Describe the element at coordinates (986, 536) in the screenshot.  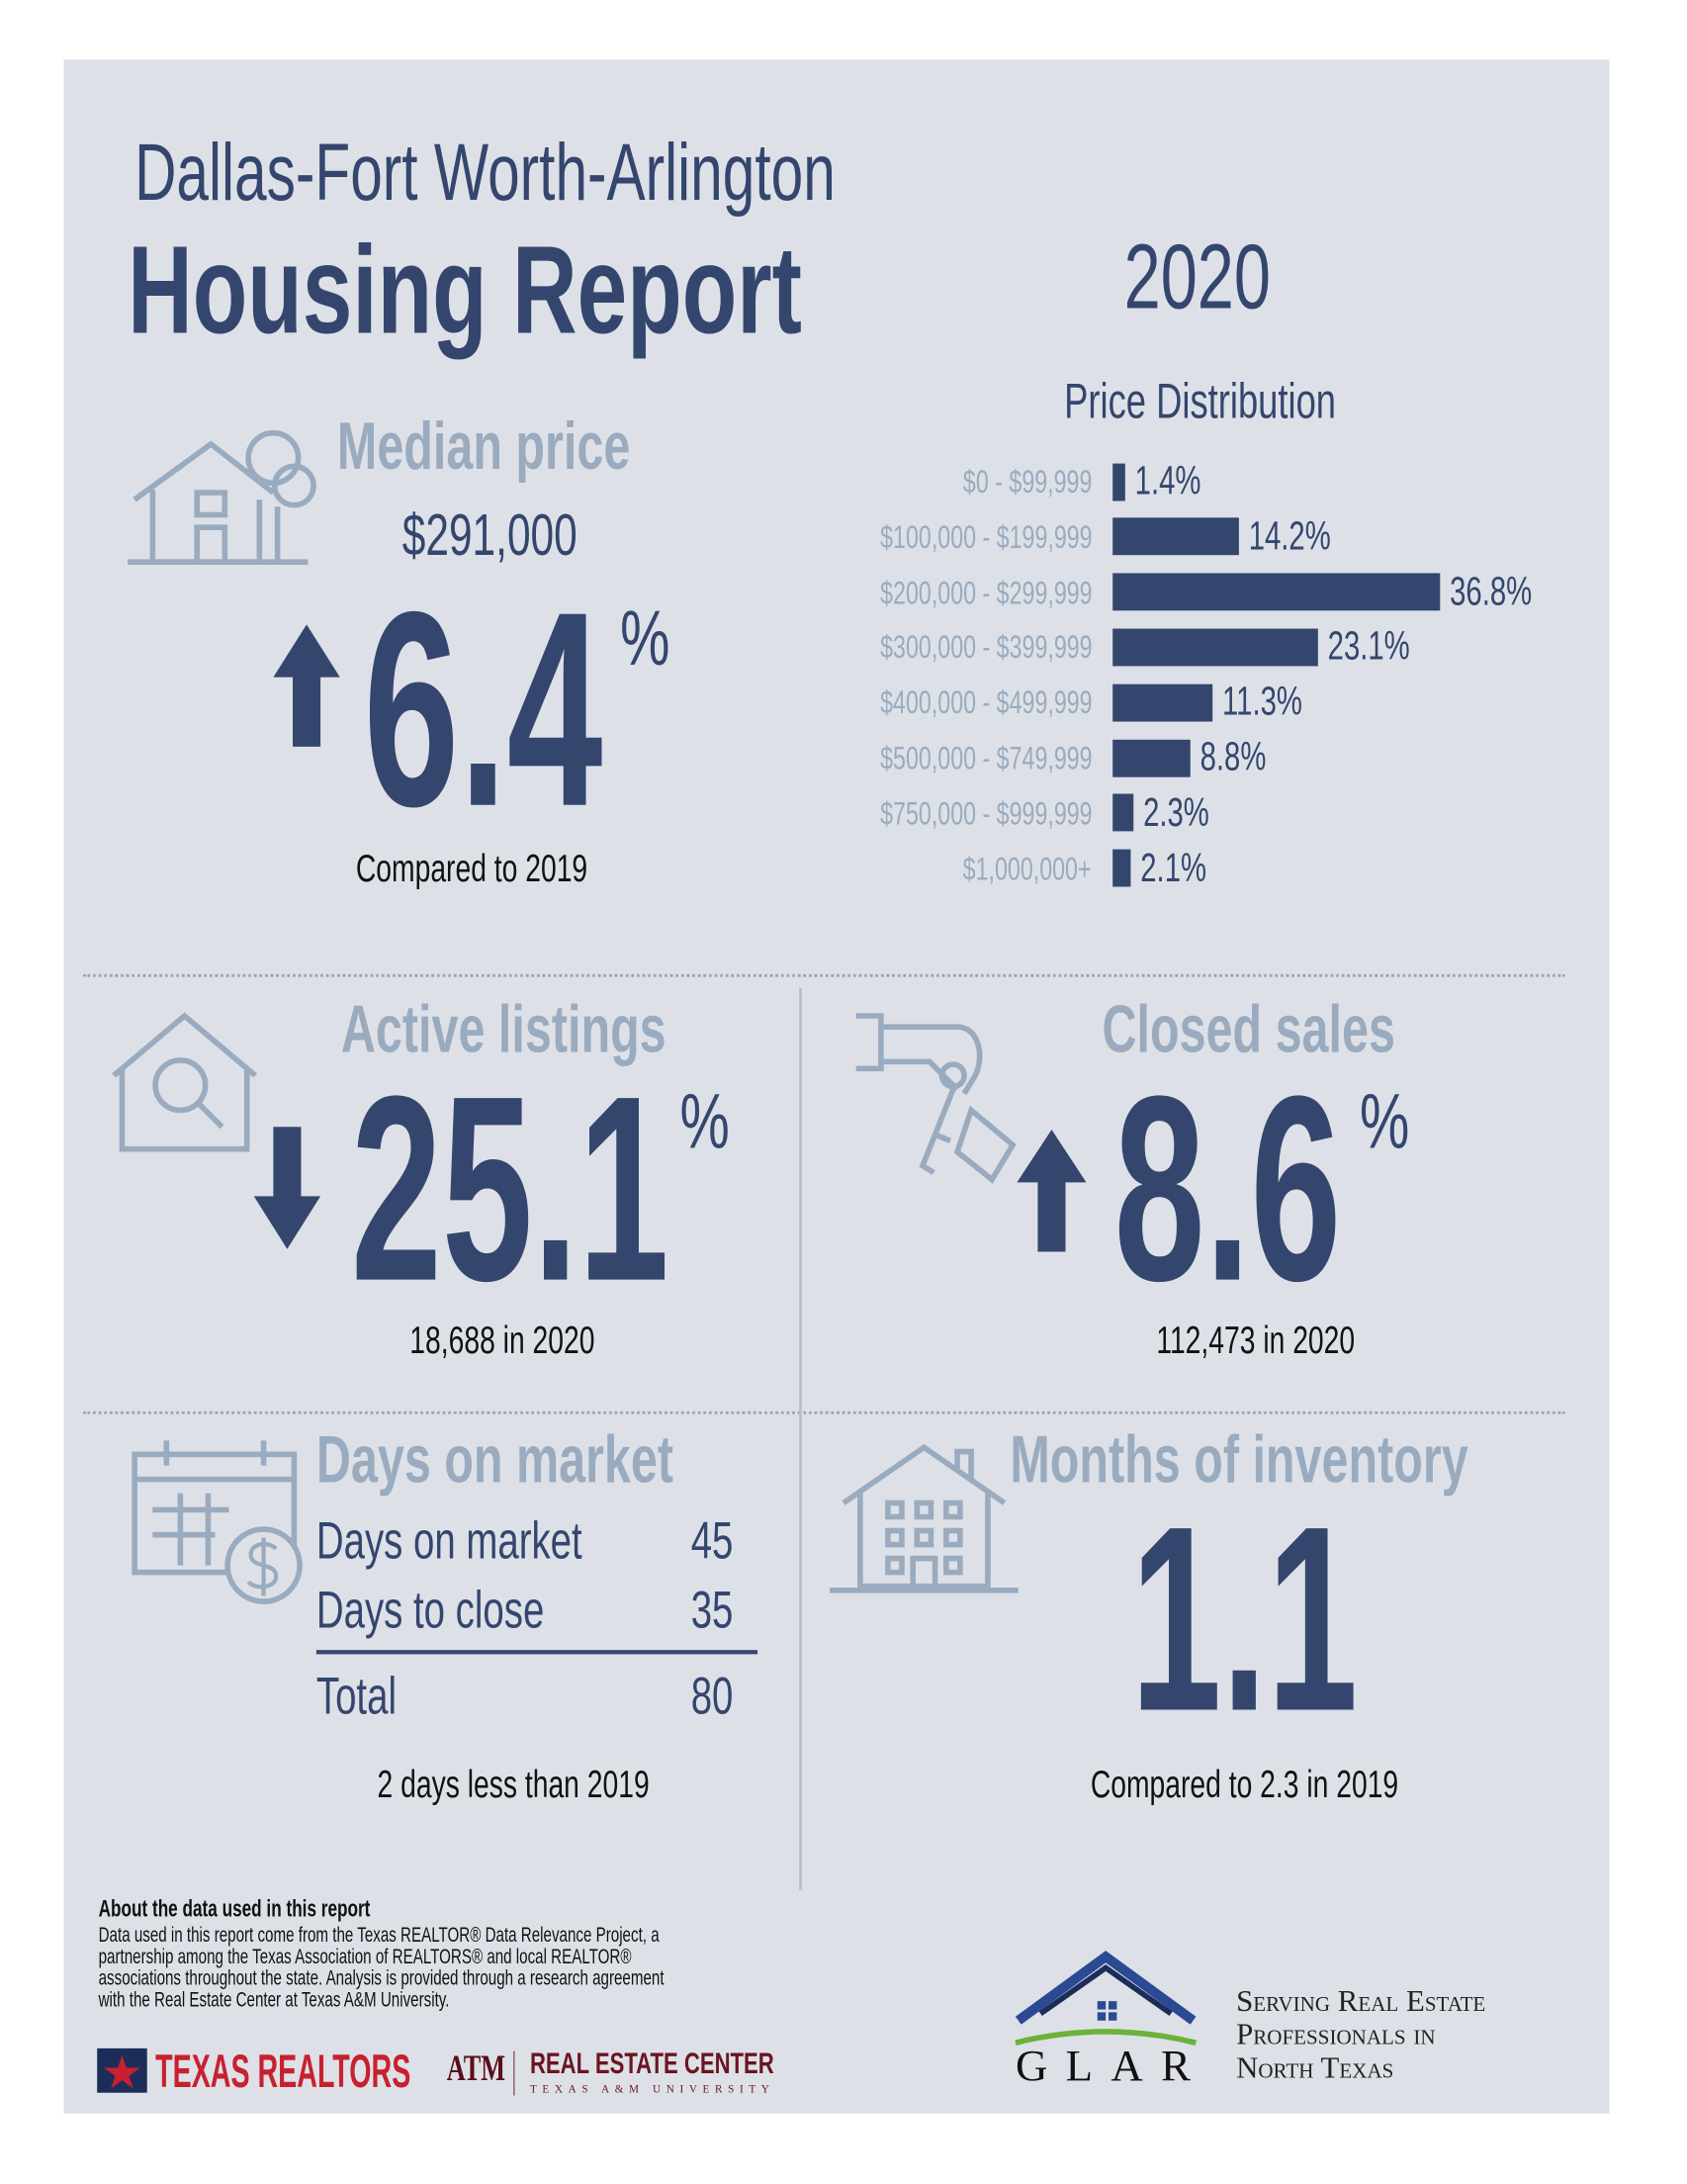
I see `category-label: $100,000 - $199,999` at that location.